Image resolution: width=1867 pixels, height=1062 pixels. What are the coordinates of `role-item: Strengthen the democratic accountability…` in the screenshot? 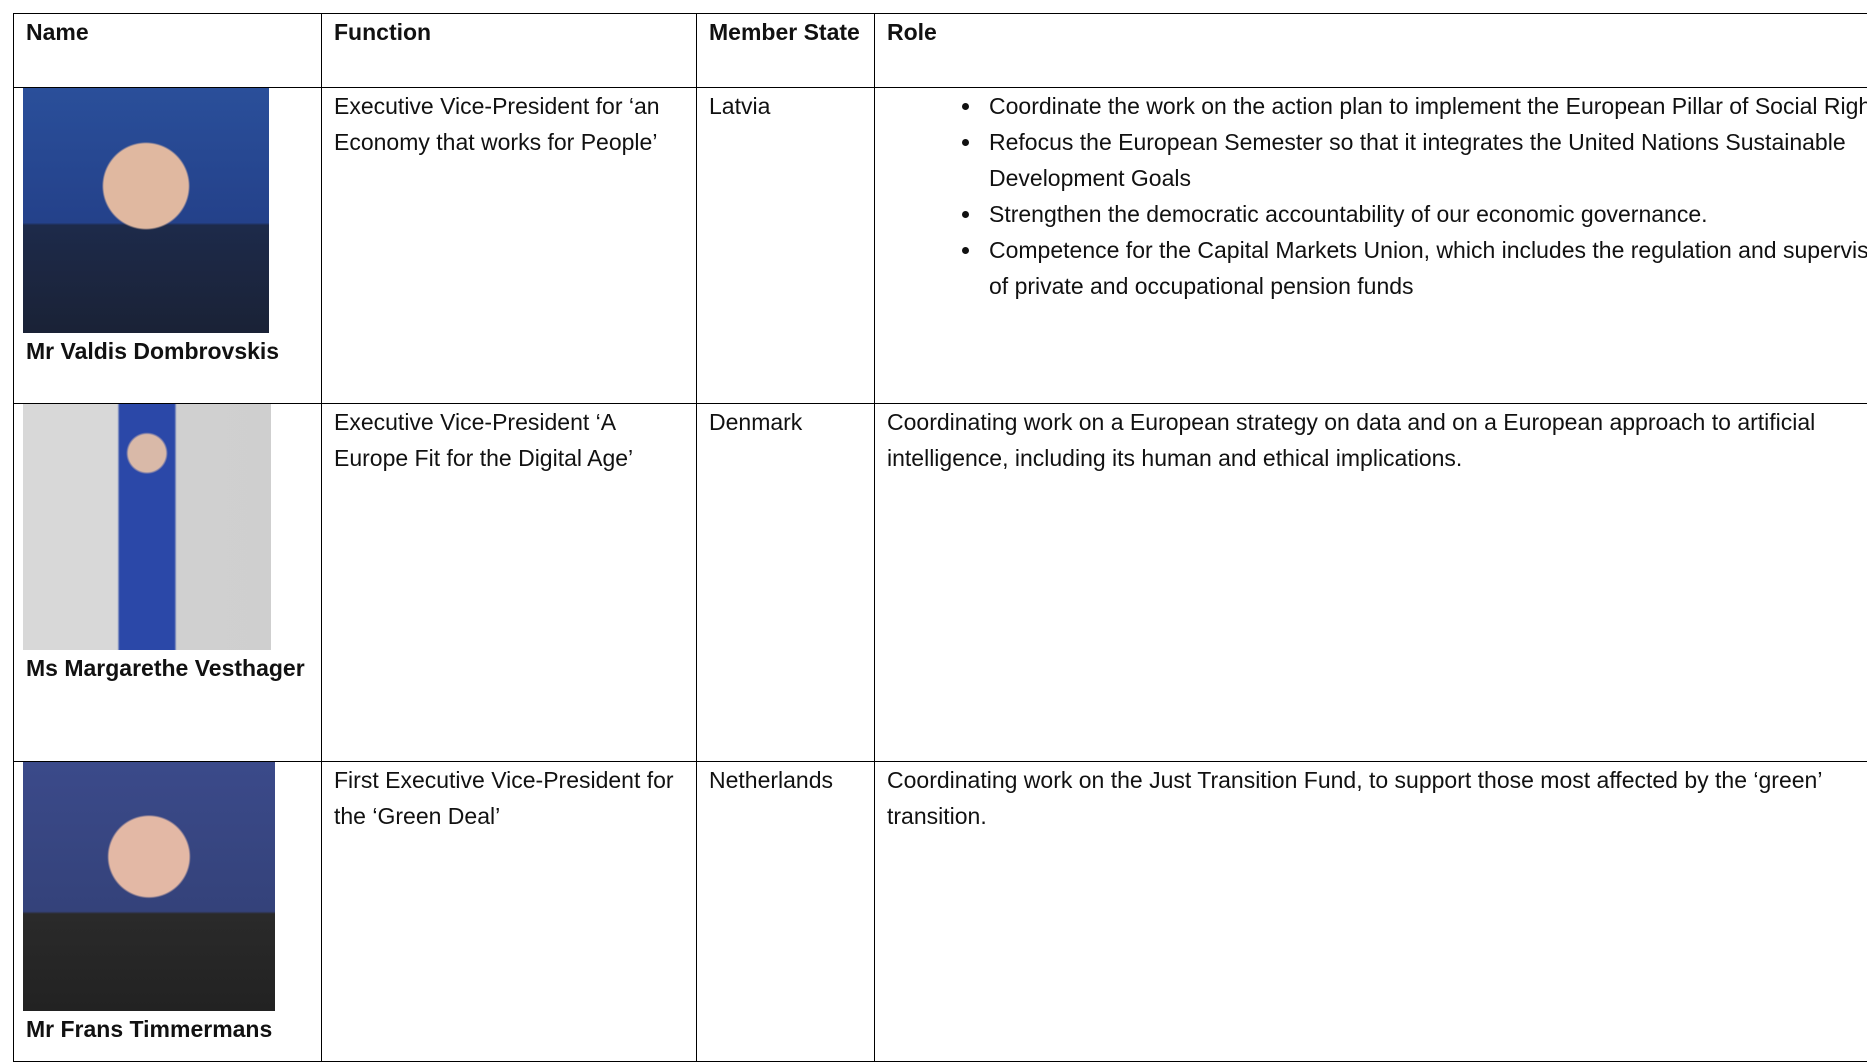 It's located at (1425, 214).